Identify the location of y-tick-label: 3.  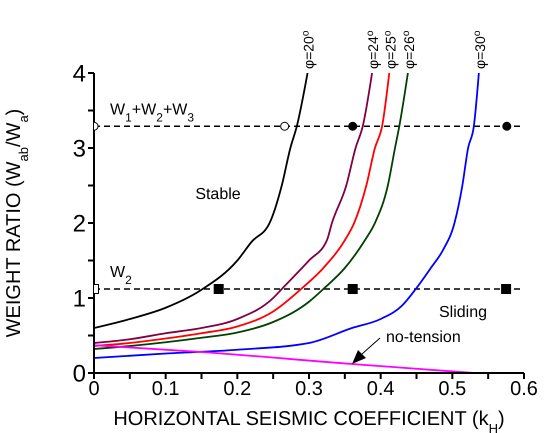
(79, 149).